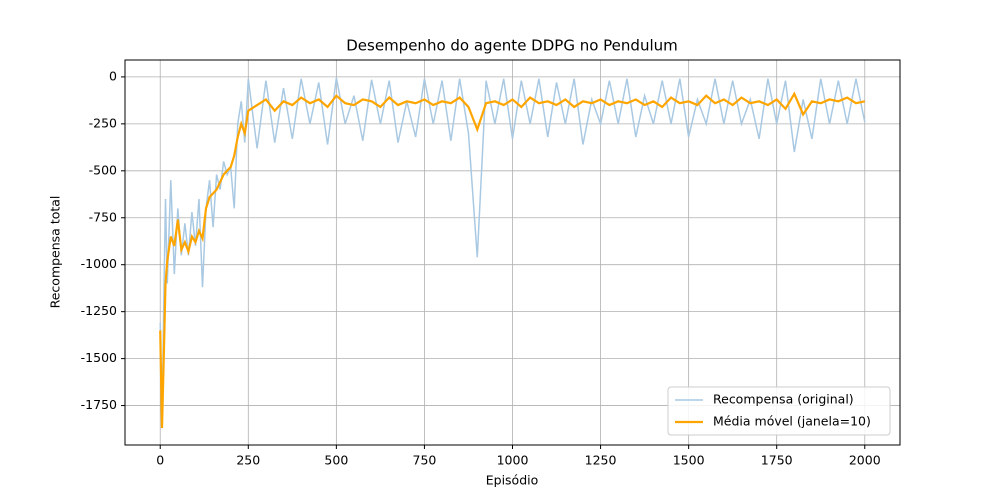  I want to click on y-tick-label: -1000, so click(99, 263).